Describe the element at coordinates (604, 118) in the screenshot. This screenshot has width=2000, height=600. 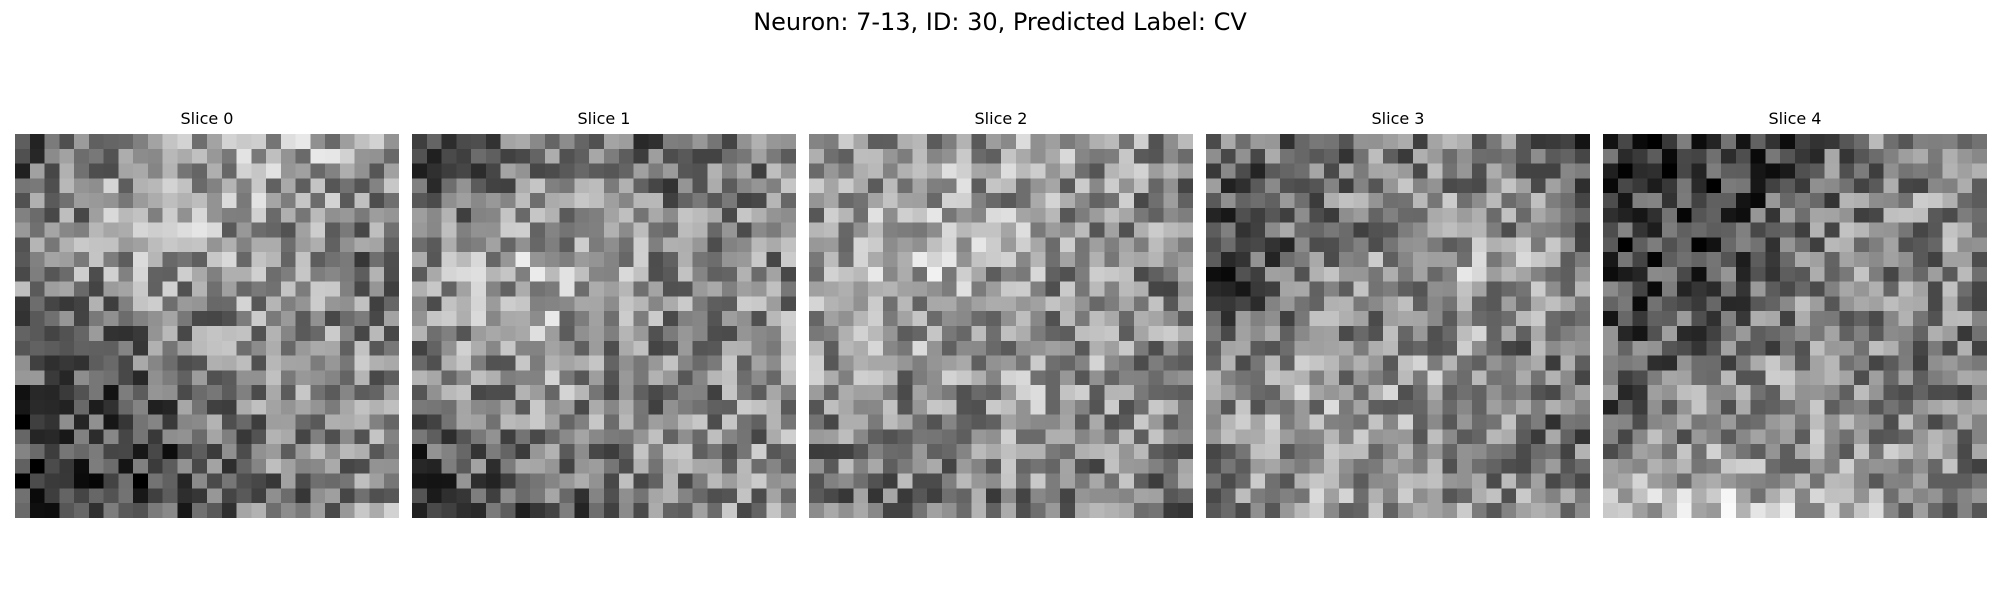
I see `slice-title-1: Slice 1` at that location.